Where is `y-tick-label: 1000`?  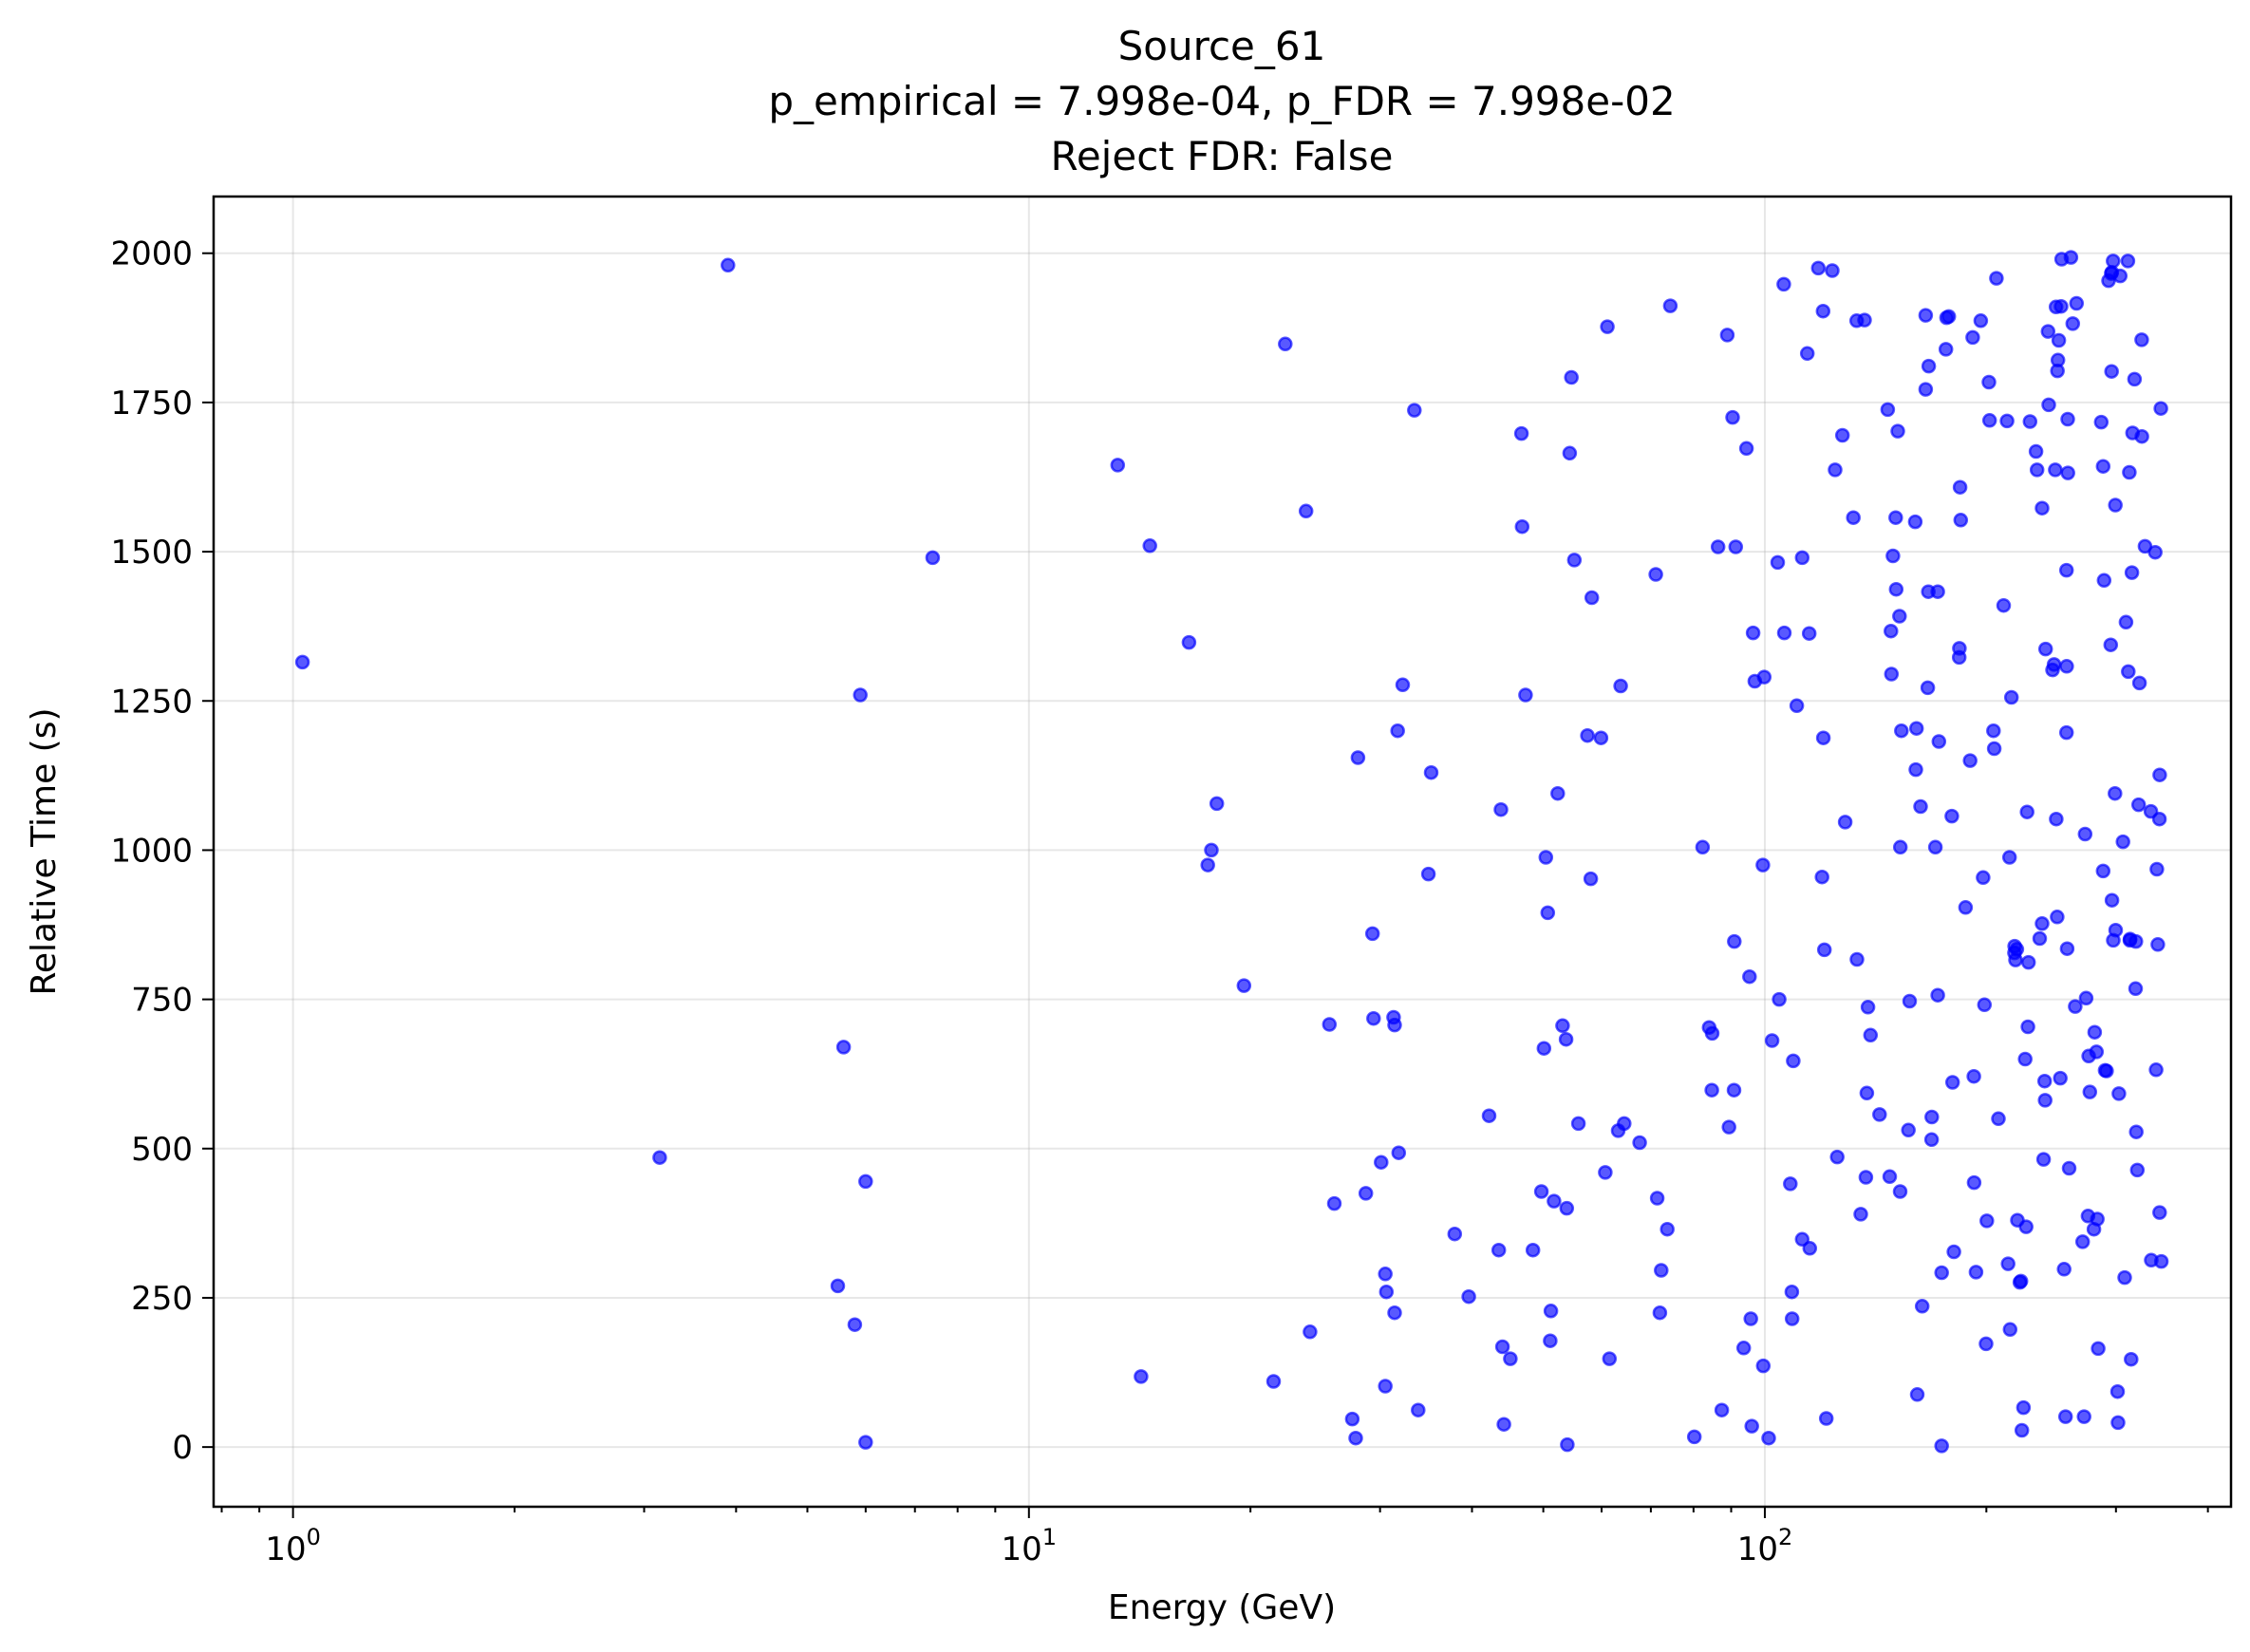
y-tick-label: 1000 is located at coordinates (151, 851).